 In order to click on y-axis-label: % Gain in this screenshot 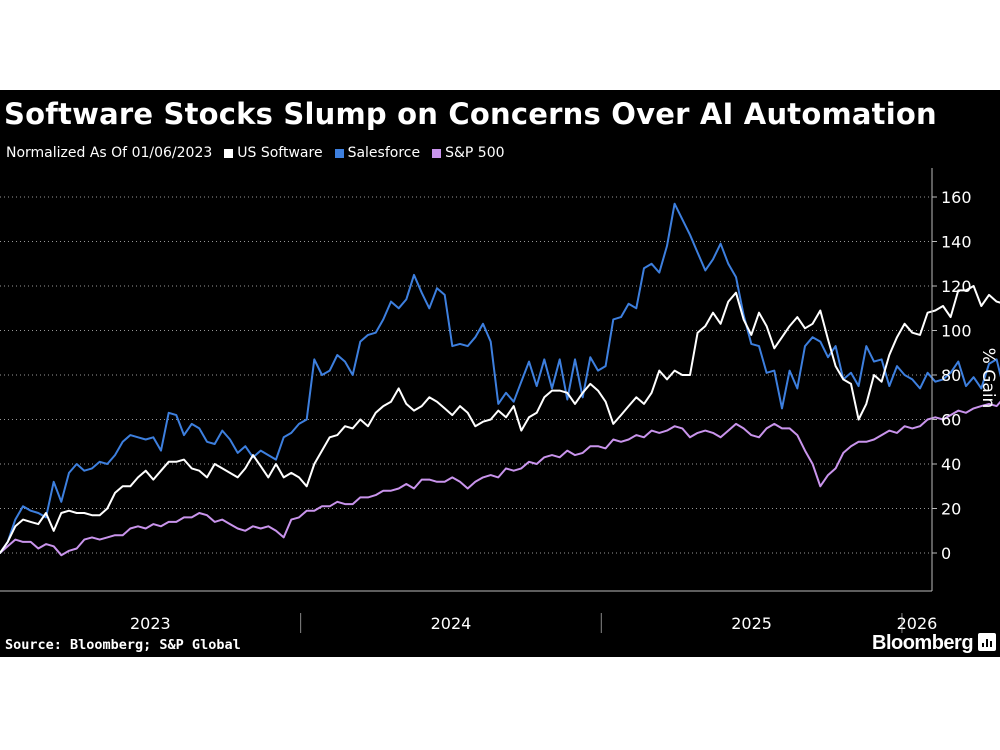, I will do `click(988, 378)`.